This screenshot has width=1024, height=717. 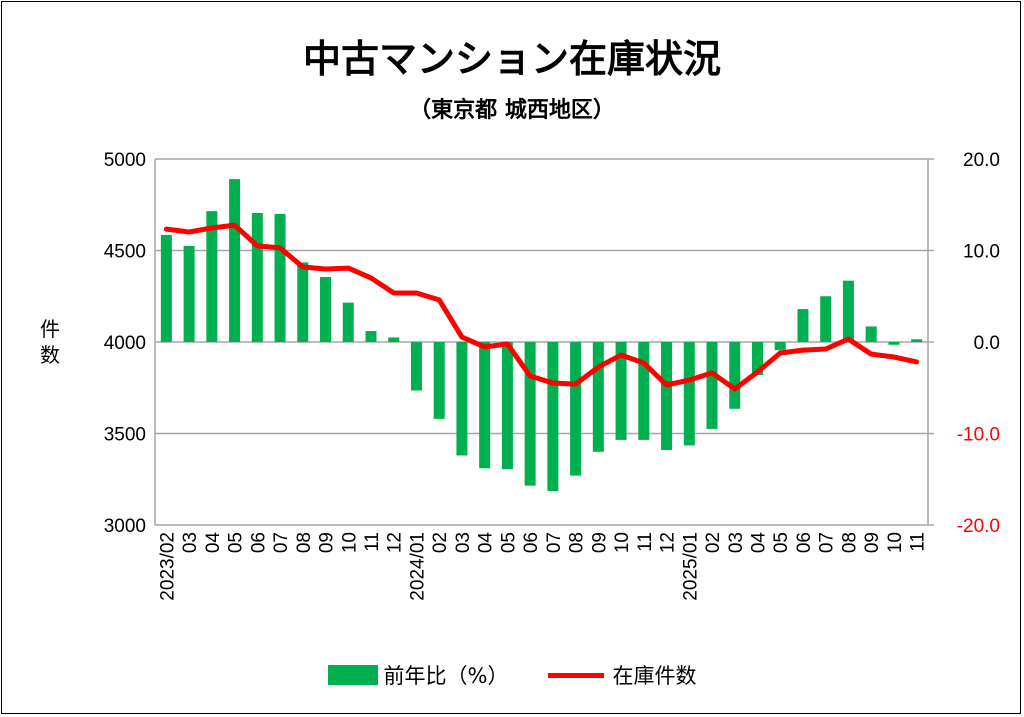 What do you see at coordinates (50, 355) in the screenshot?
I see `y-axis-label-char: 数` at bounding box center [50, 355].